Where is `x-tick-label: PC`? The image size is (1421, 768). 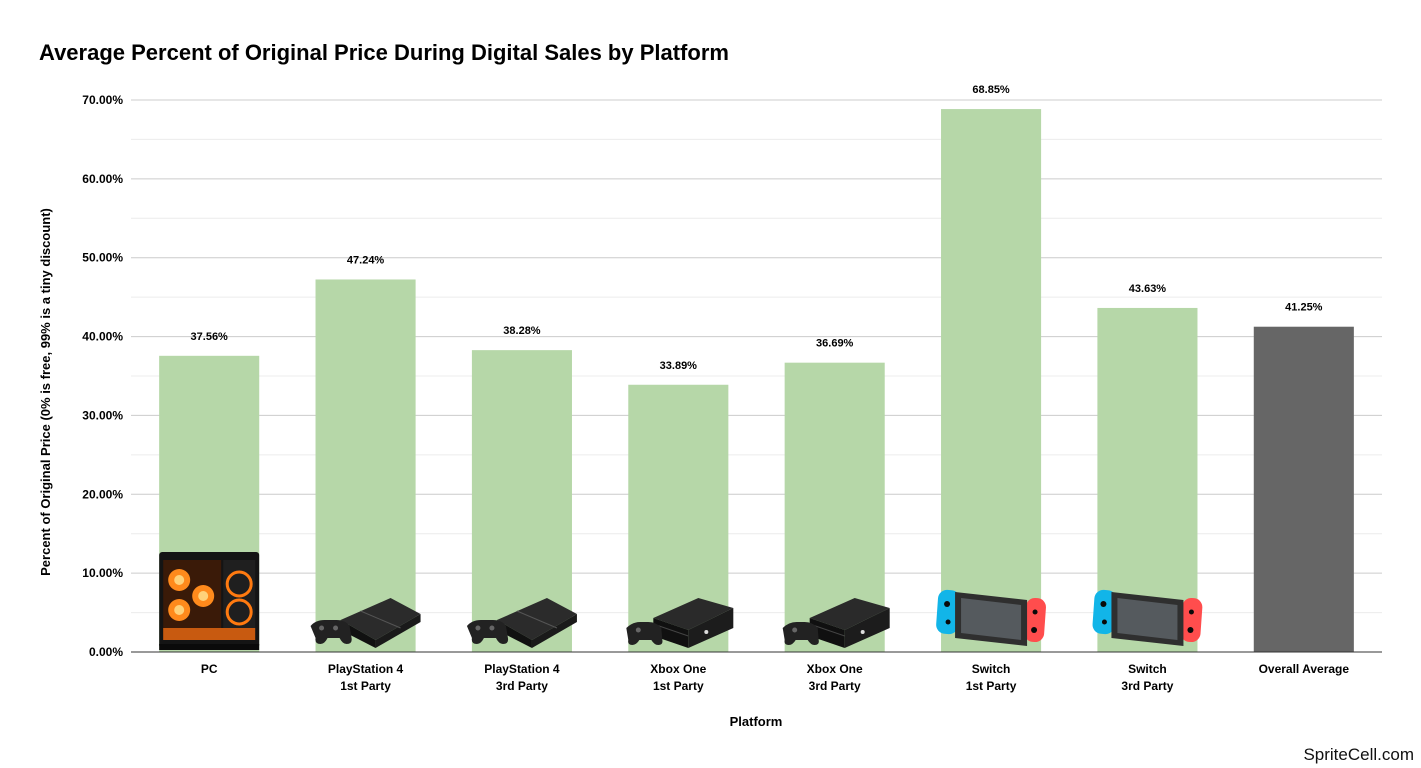 x-tick-label: PC is located at coordinates (209, 669).